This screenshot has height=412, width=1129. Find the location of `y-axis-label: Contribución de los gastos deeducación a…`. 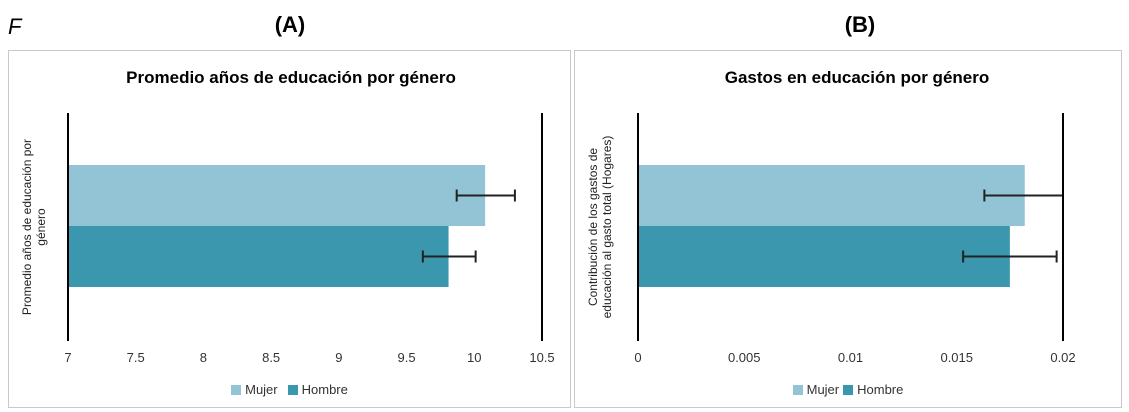

y-axis-label: Contribución de los gastos deeducación a… is located at coordinates (600, 227).